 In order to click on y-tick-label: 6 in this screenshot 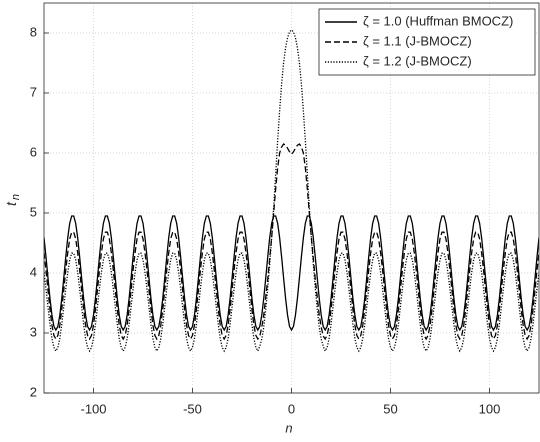, I will do `click(33, 151)`.